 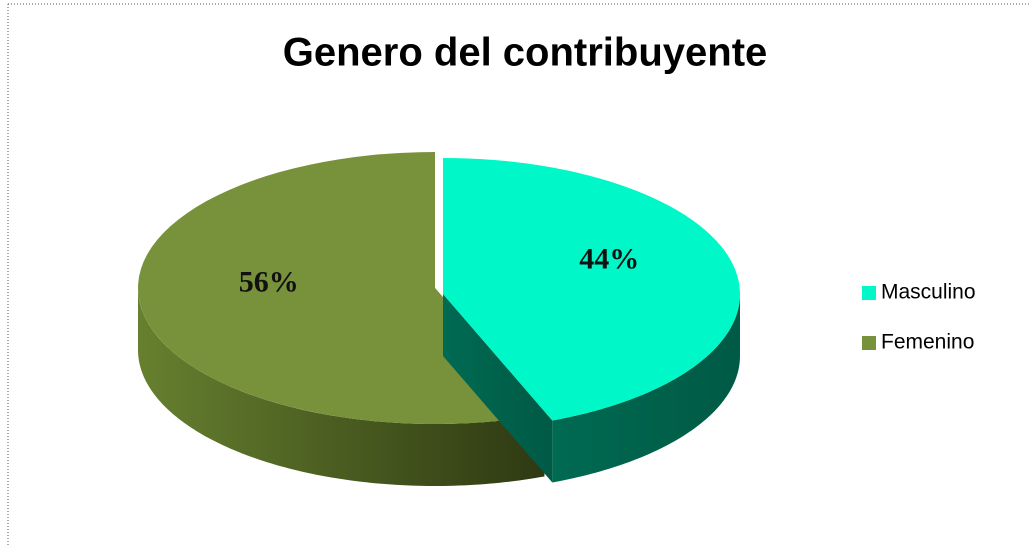 What do you see at coordinates (498, 388) in the screenshot?
I see `slice-cut-face` at bounding box center [498, 388].